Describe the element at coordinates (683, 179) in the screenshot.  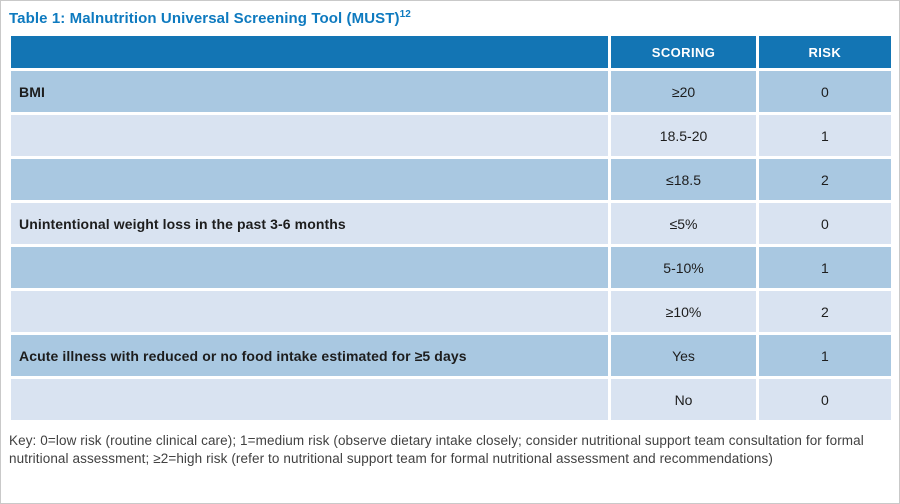
I see `scoring-cell: ≤18.5` at that location.